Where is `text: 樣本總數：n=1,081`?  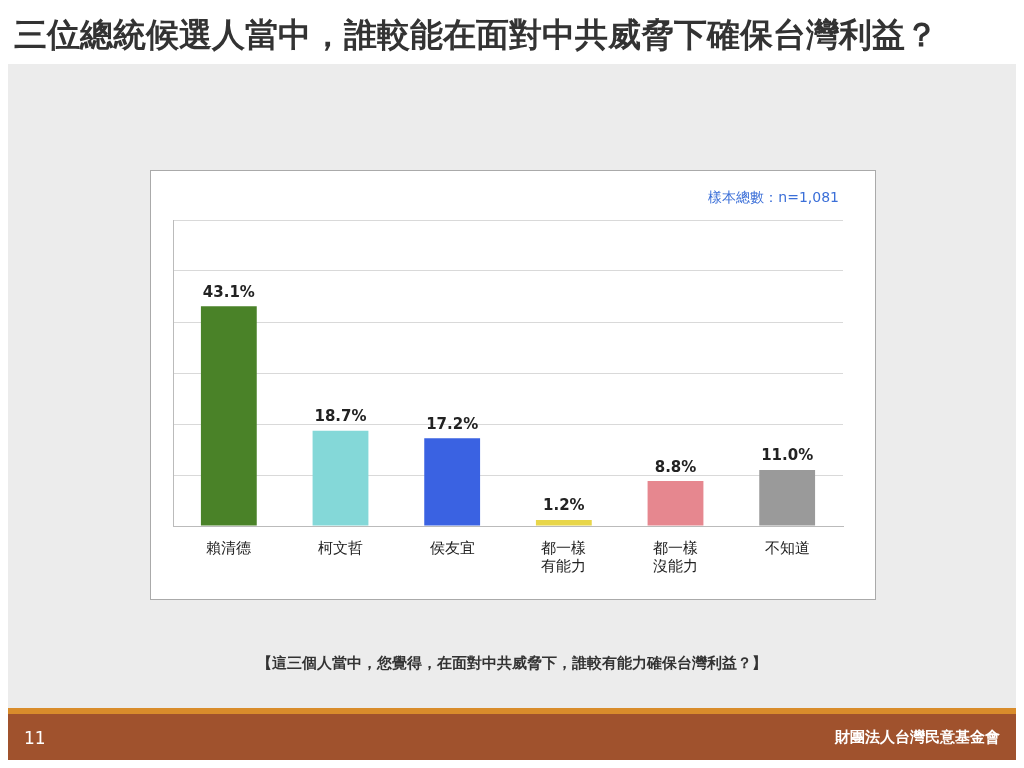 text: 樣本總數：n=1,081 is located at coordinates (773, 198).